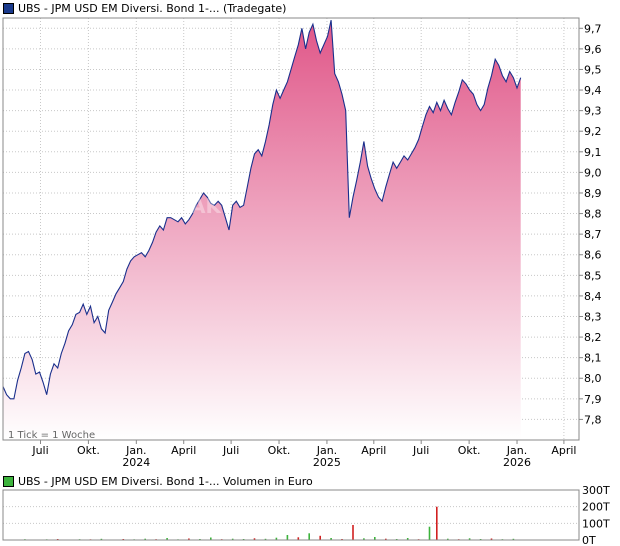 The width and height of the screenshot is (620, 546). Describe the element at coordinates (264, 523) in the screenshot. I see `volume-bars` at that location.